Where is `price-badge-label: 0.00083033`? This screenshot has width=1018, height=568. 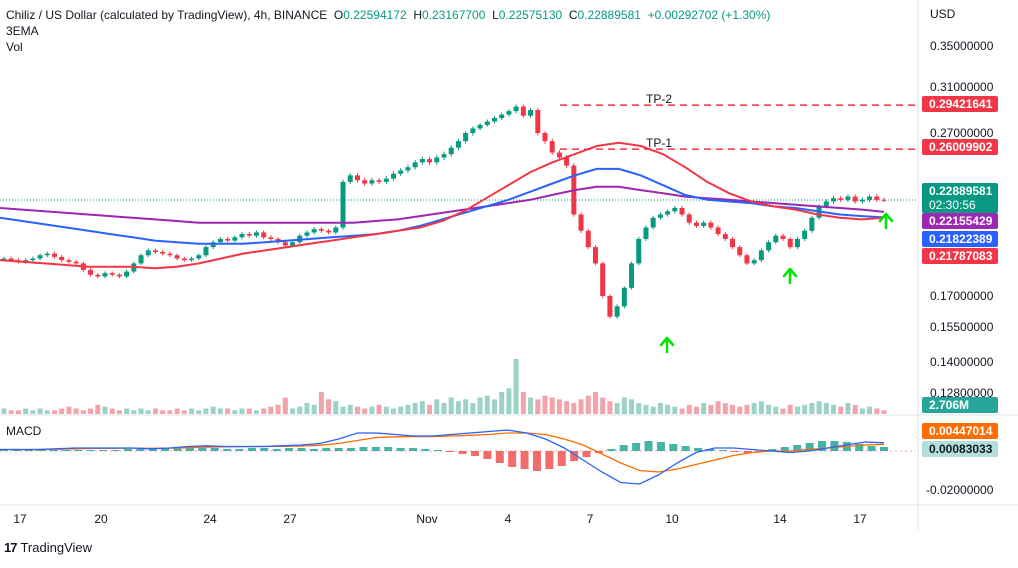 price-badge-label: 0.00083033 is located at coordinates (961, 449).